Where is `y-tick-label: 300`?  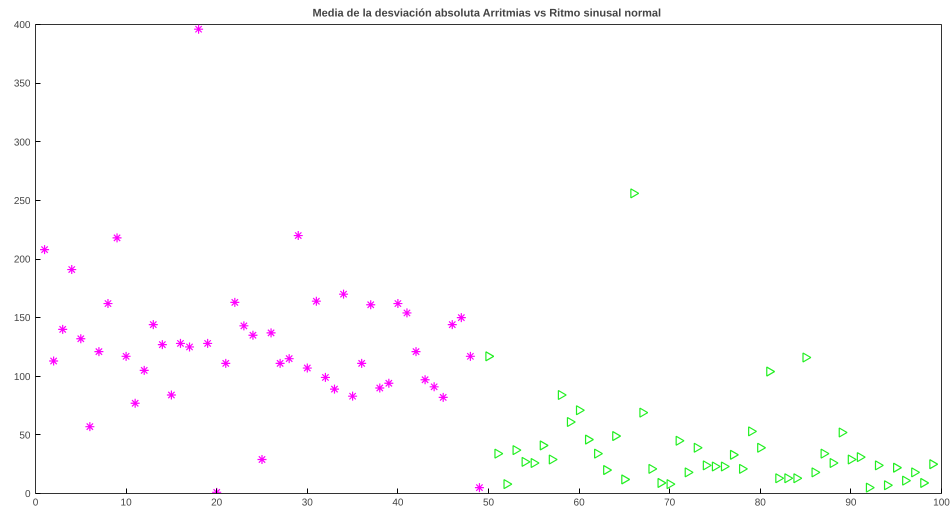 y-tick-label: 300 is located at coordinates (22, 142).